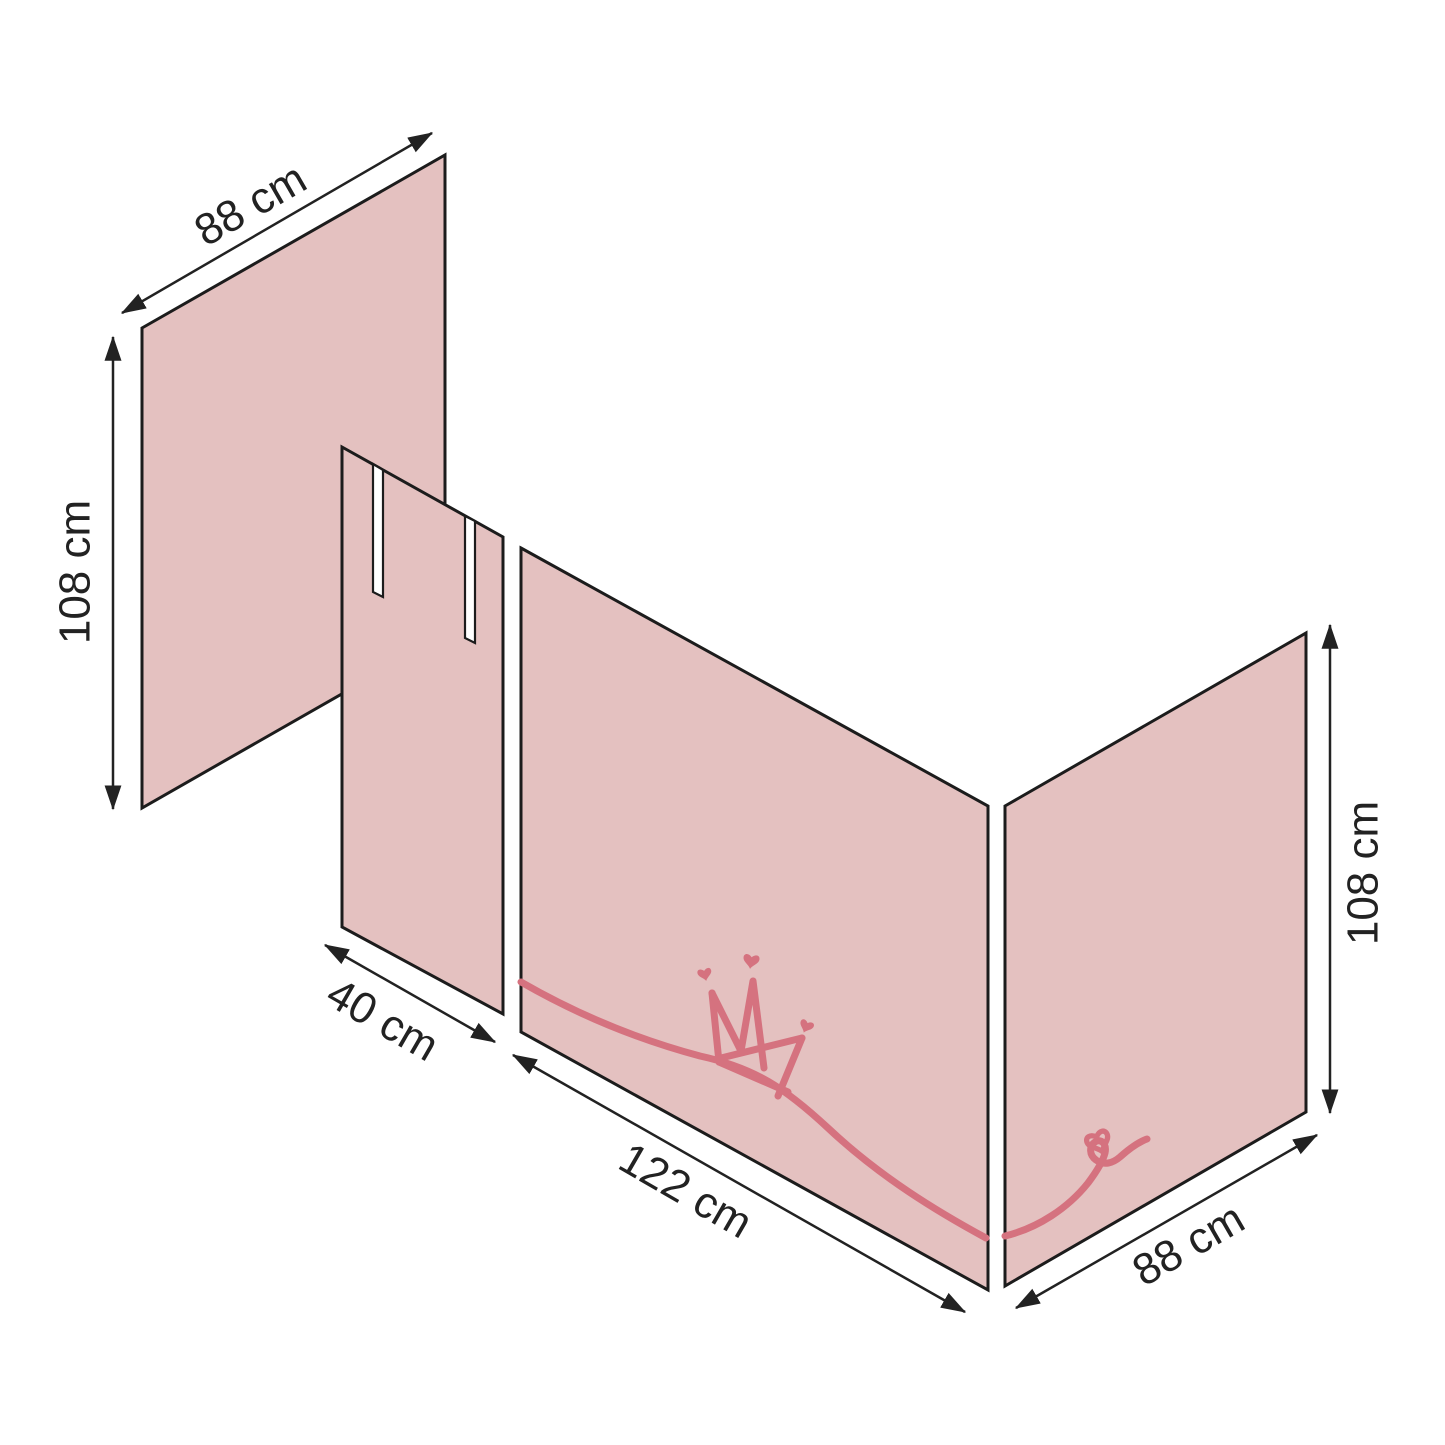  I want to click on panel-small-shape, so click(422, 730).